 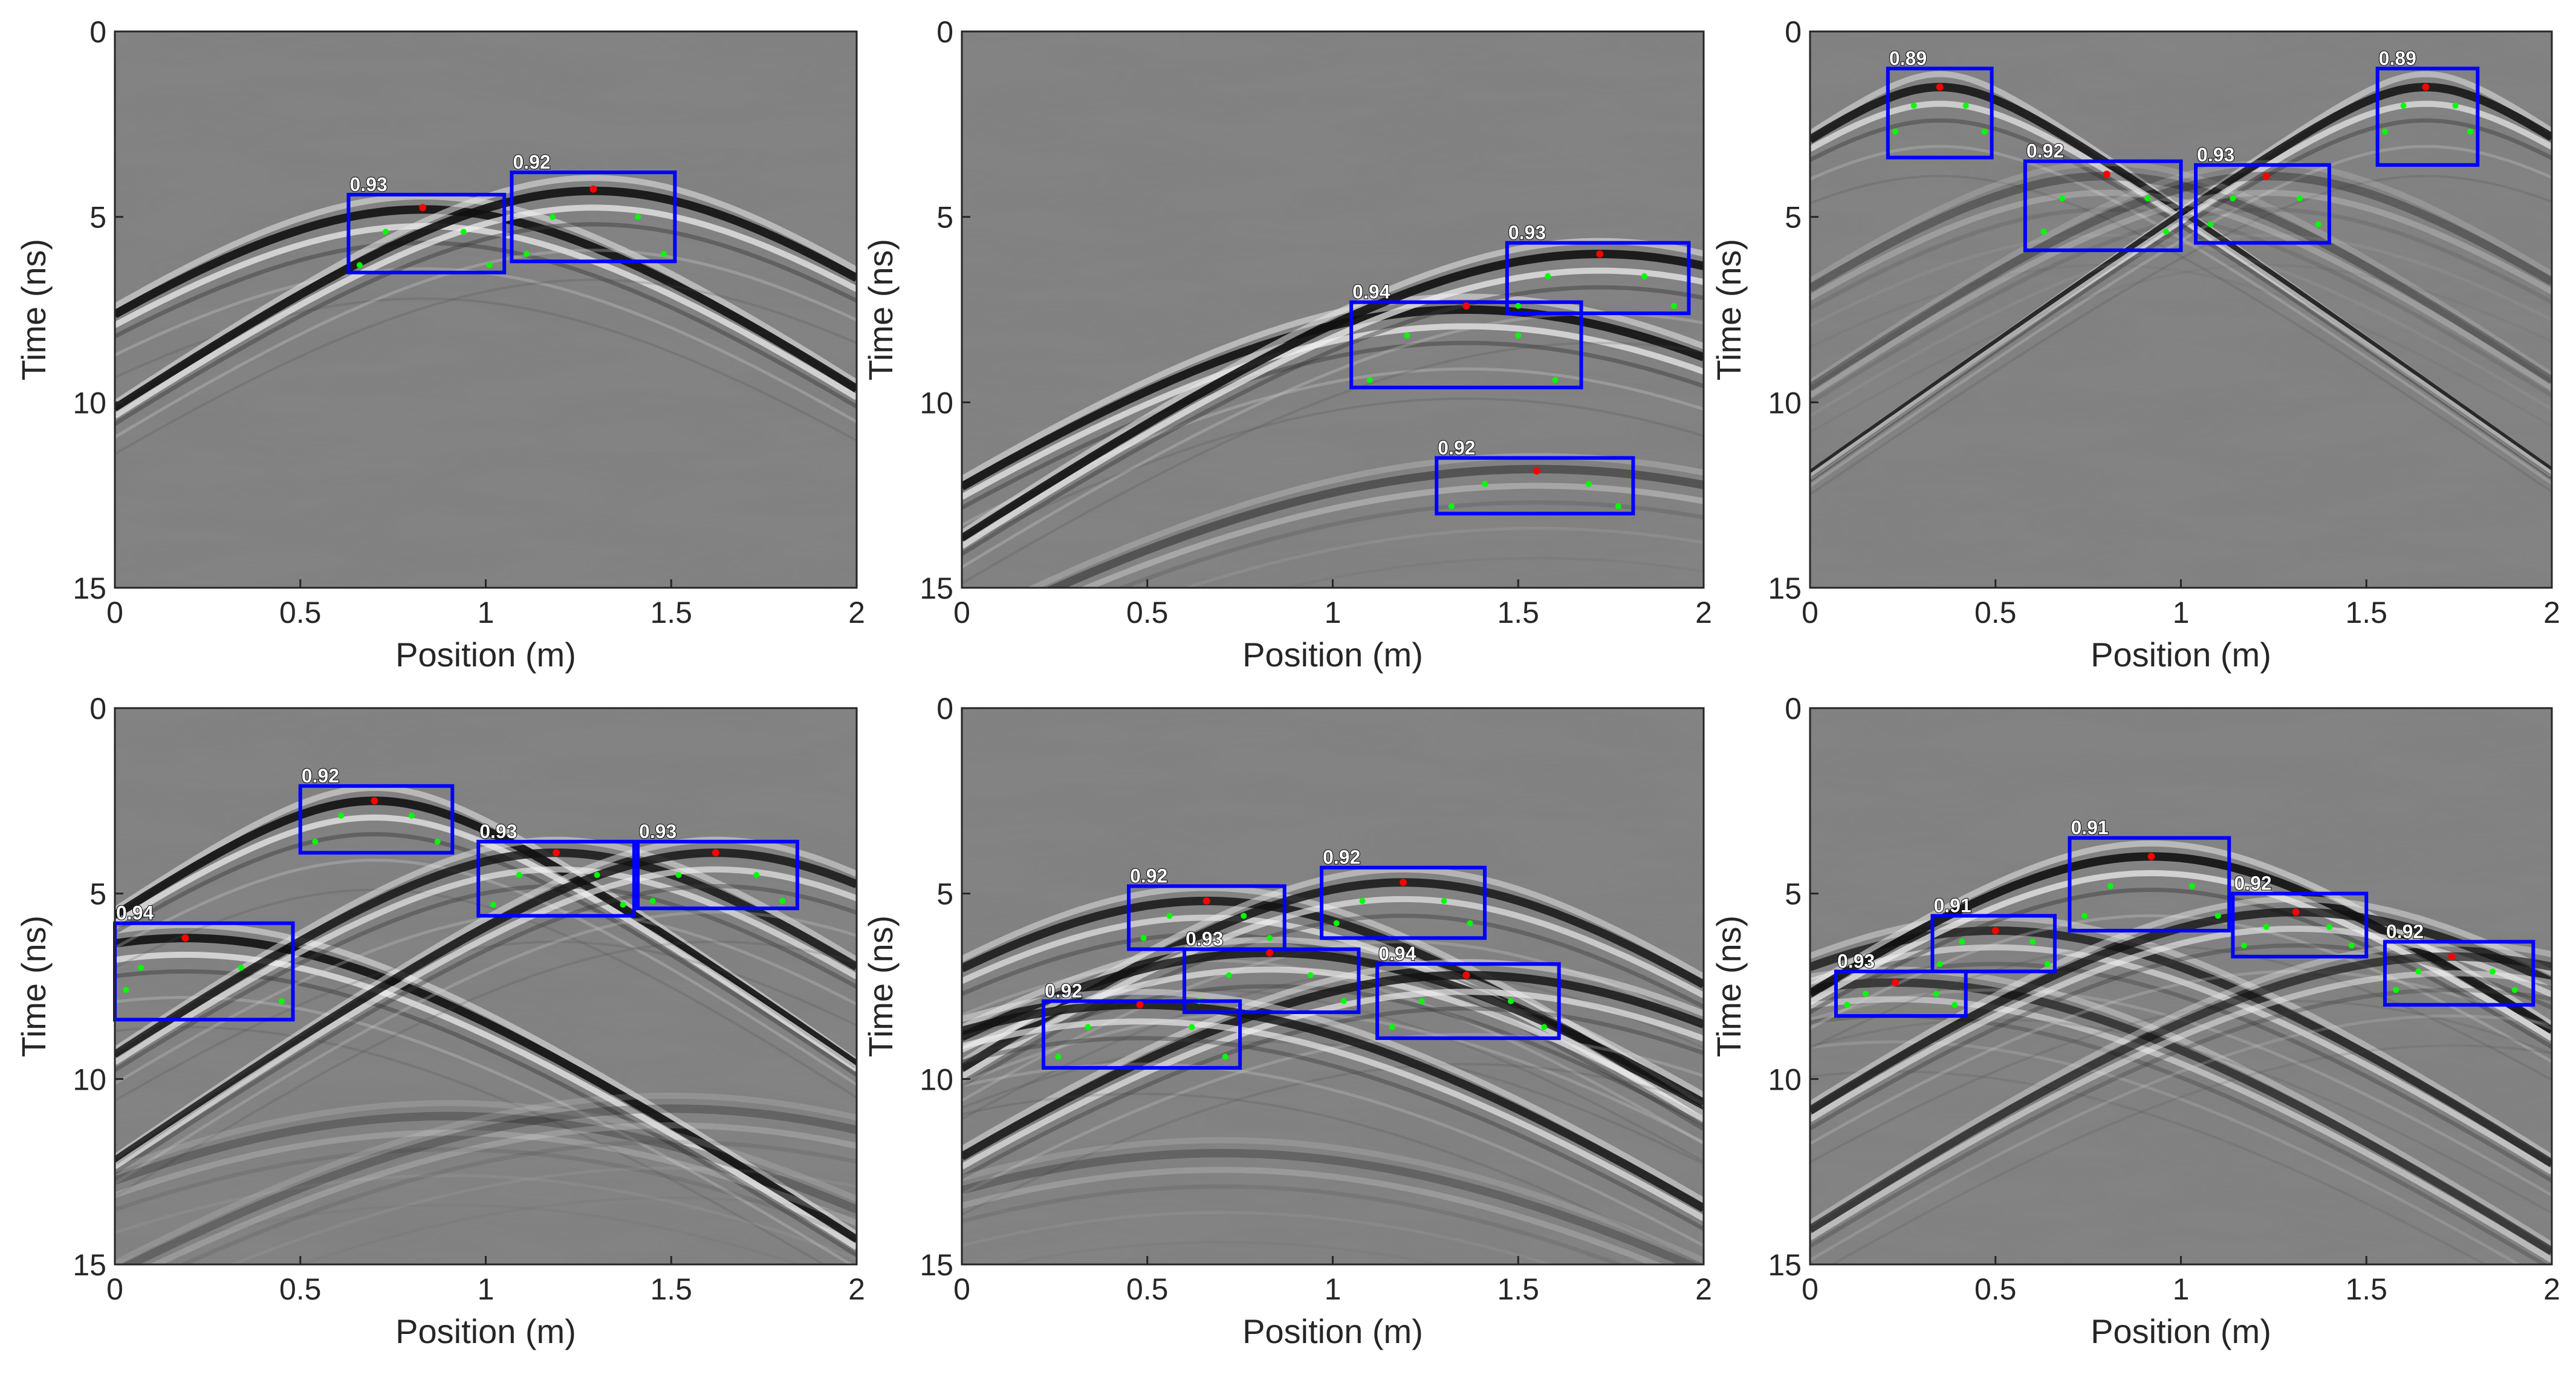 I want to click on detection-score: 0.93, so click(x=2215, y=155).